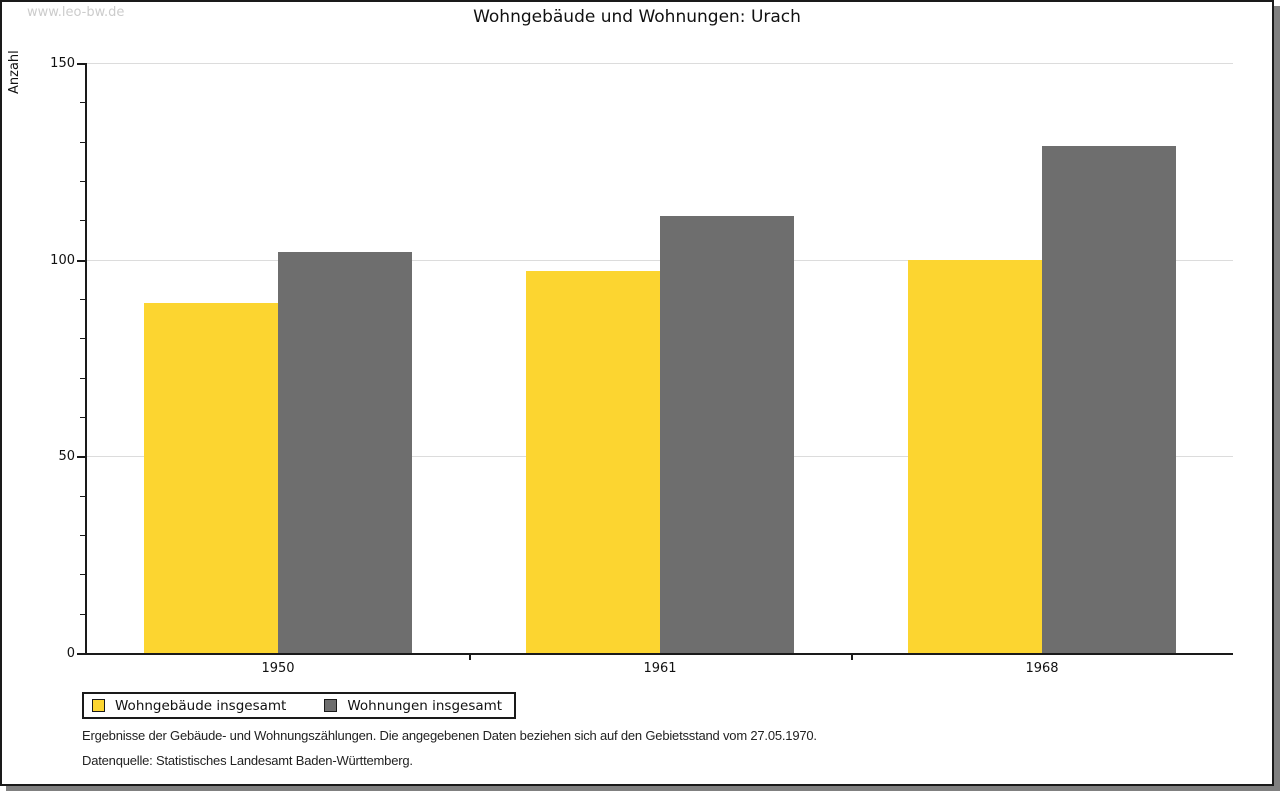 This screenshot has width=1280, height=791. What do you see at coordinates (211, 477) in the screenshot?
I see `bar-wohngebäude-1950` at bounding box center [211, 477].